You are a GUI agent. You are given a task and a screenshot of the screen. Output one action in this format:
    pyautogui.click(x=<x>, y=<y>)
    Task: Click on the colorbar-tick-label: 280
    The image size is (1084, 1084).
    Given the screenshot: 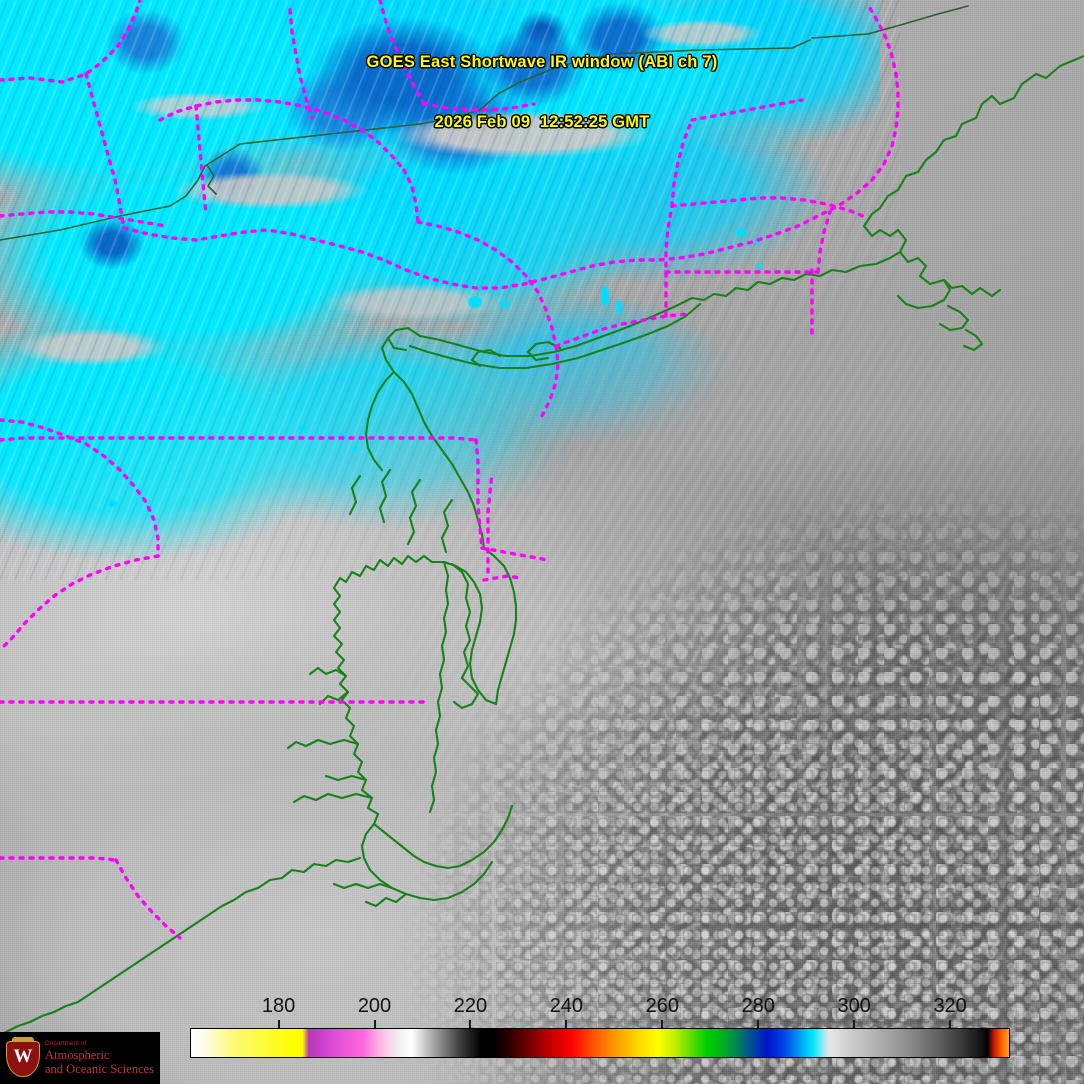 What is the action you would take?
    pyautogui.click(x=758, y=1006)
    